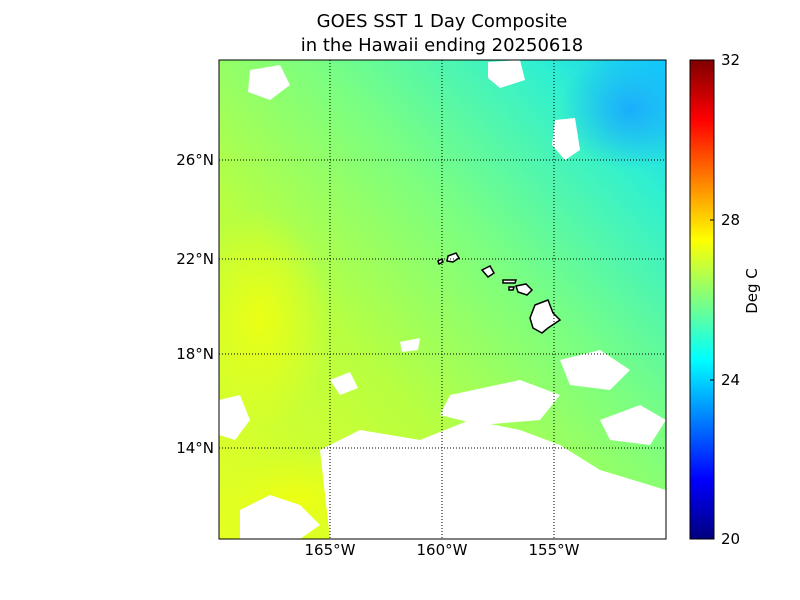  What do you see at coordinates (487, 271) in the screenshot?
I see `island-oahu` at bounding box center [487, 271].